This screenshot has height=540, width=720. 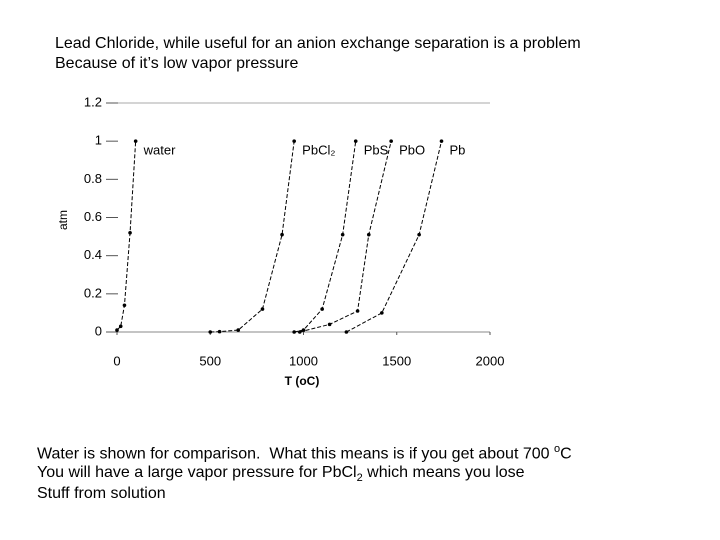 I want to click on x-tick-label: 1000, so click(x=303, y=360).